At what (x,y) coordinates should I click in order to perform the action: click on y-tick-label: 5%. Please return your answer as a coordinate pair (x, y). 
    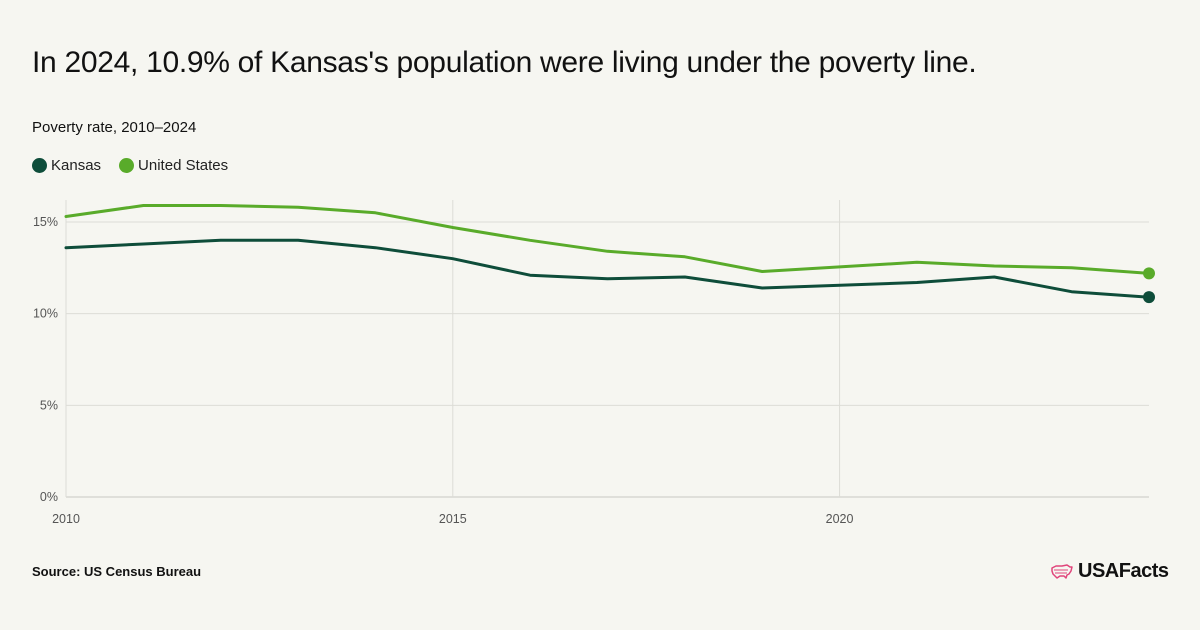
    Looking at the image, I should click on (49, 405).